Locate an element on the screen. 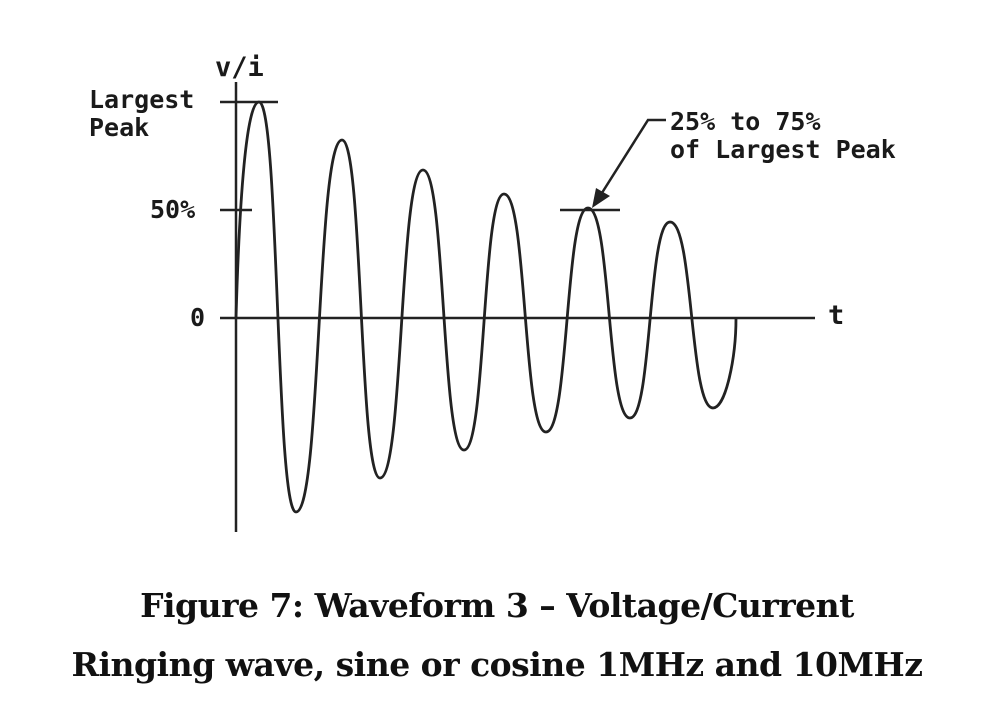 Image resolution: width=994 pixels, height=702 pixels. annotation-label-line2: of Largest Peak is located at coordinates (783, 149).